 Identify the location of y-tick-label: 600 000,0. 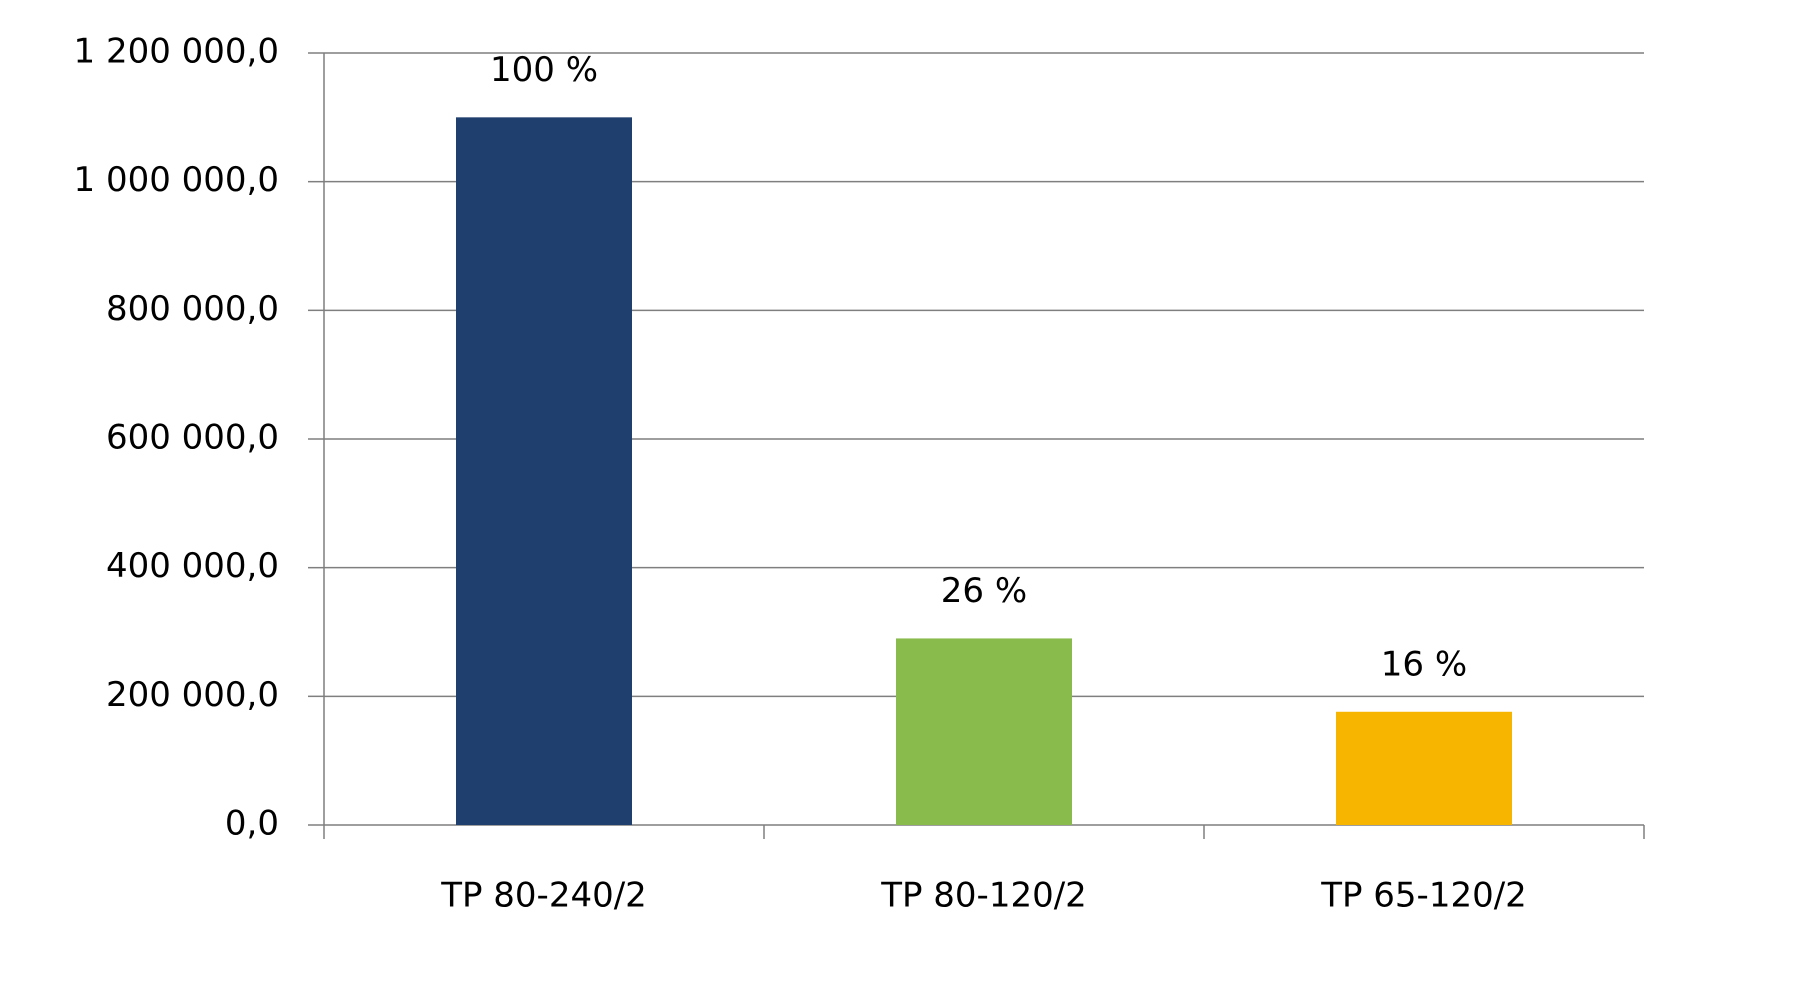
(192, 438).